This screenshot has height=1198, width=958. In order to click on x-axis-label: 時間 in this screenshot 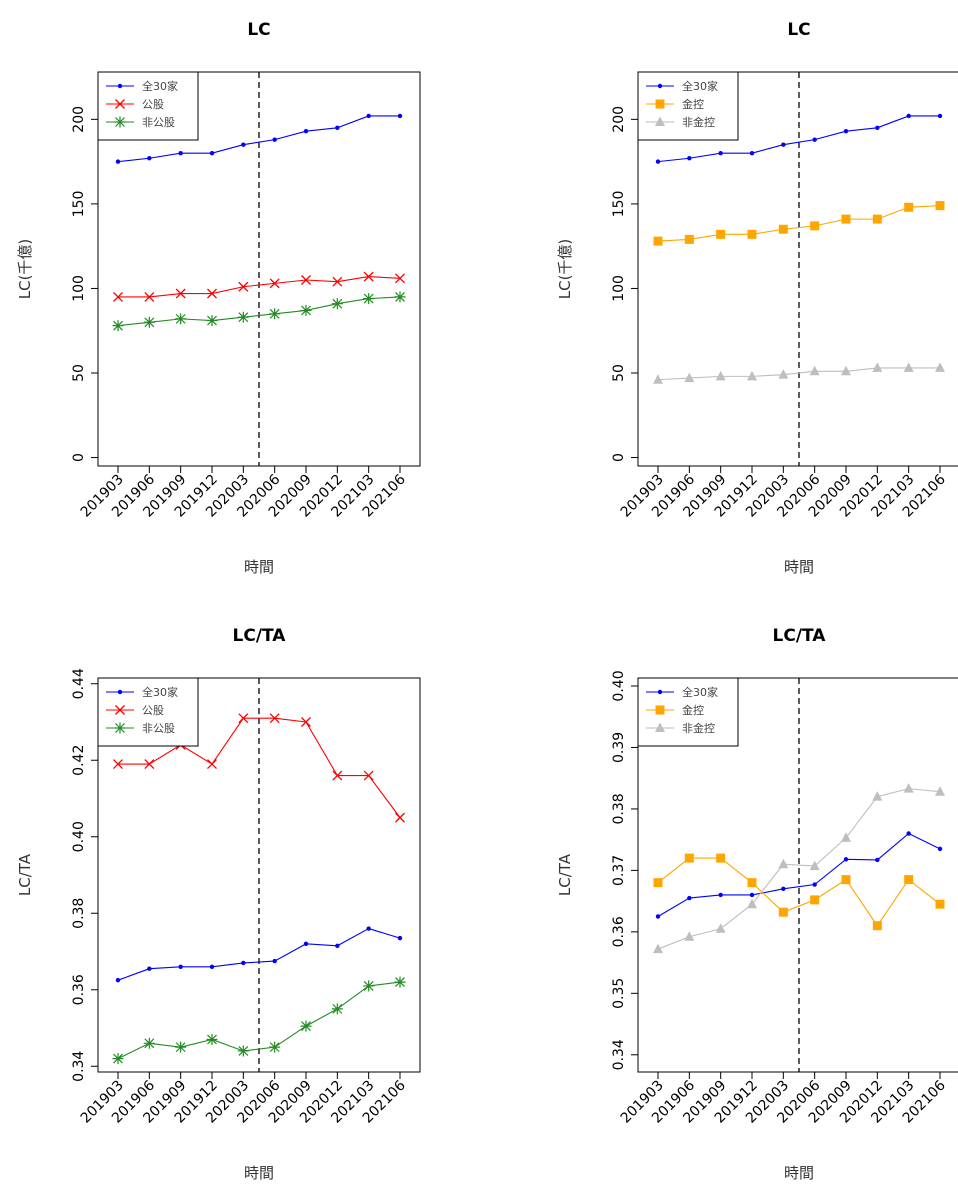, I will do `click(259, 567)`.